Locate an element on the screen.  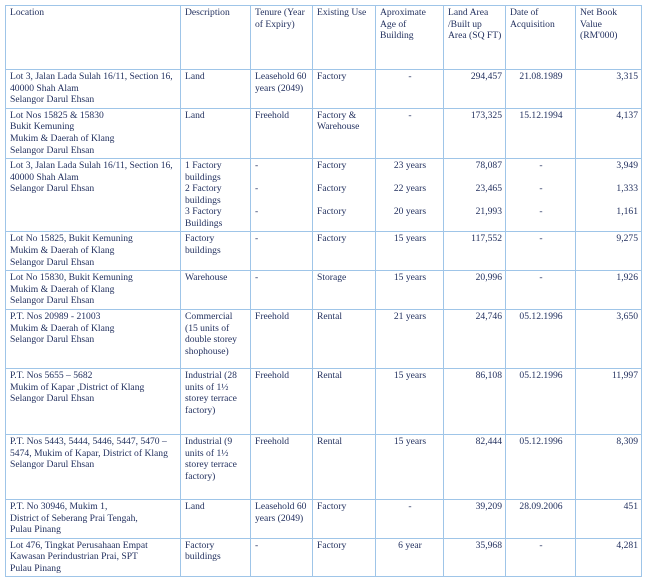
column-header: Description is located at coordinates (215, 37).